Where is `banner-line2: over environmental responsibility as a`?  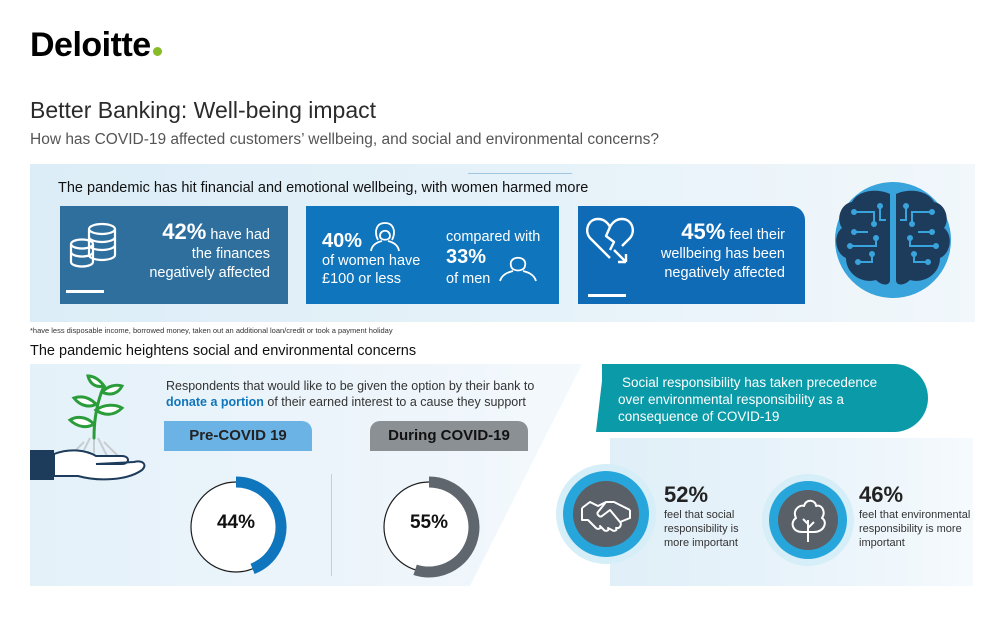
banner-line2: over environmental responsibility as a is located at coordinates (731, 399).